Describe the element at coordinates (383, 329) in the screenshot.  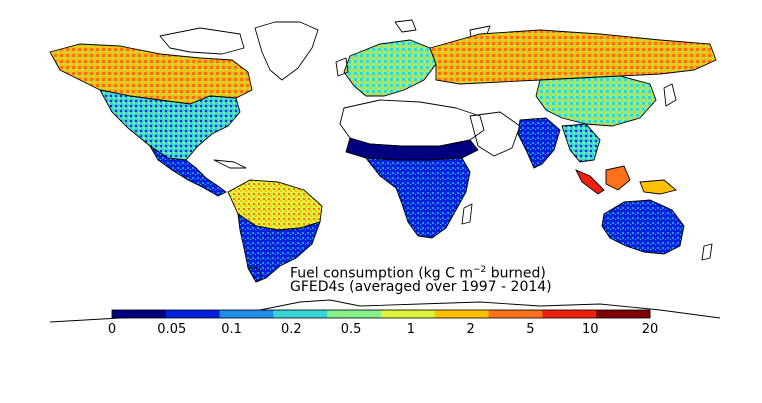
I see `colorbar-ticks: 0 0.05 0.1 0.2 0.5 1 2 5 10 20` at that location.